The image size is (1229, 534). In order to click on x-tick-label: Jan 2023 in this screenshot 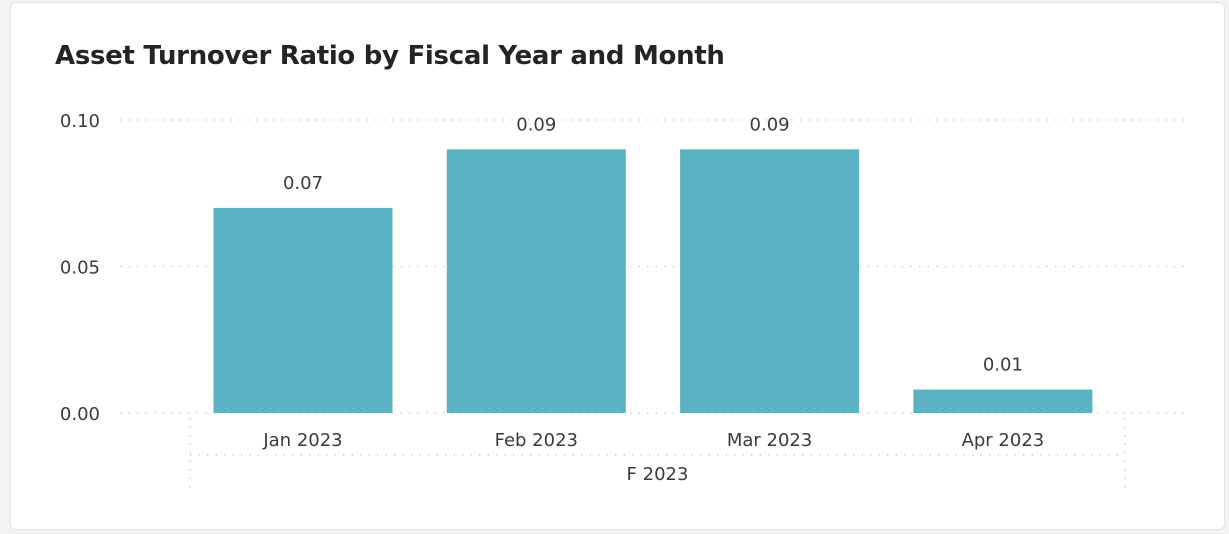, I will do `click(302, 440)`.